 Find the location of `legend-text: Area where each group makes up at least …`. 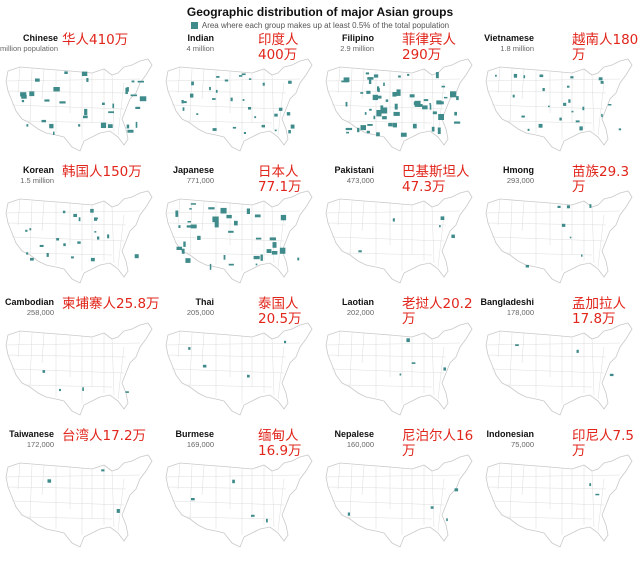

legend-text: Area where each group makes up at least … is located at coordinates (325, 25).